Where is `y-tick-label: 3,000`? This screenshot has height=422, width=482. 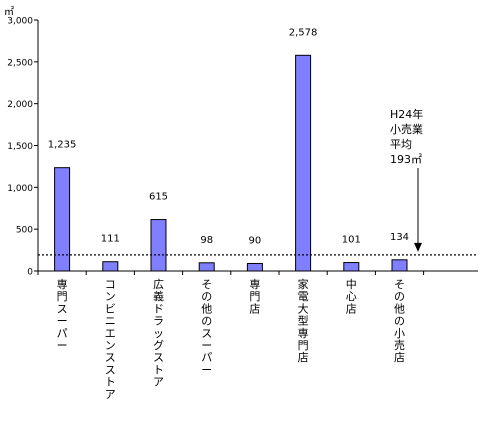 y-tick-label: 3,000 is located at coordinates (20, 22).